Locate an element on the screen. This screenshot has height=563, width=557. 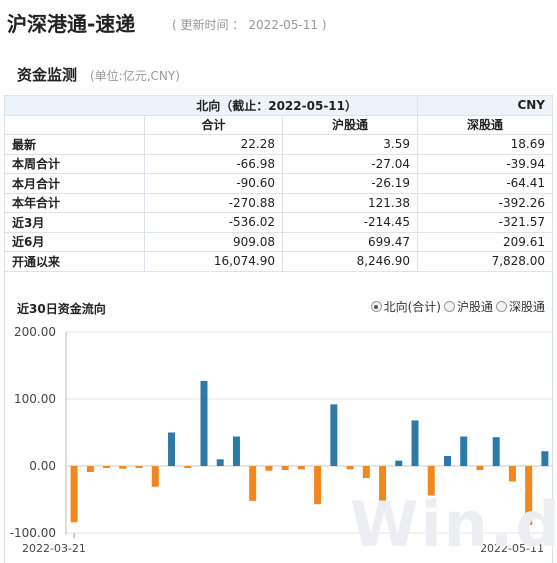
table-row: 本年合计 -270.88 121.38 -392.26 is located at coordinates (278, 202).